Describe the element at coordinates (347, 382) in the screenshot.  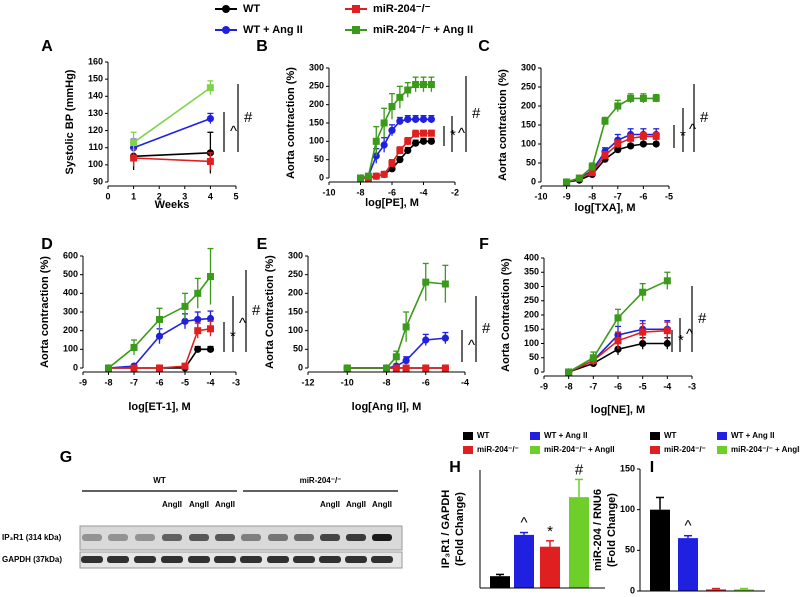
I see `x-tick-label: -10` at that location.